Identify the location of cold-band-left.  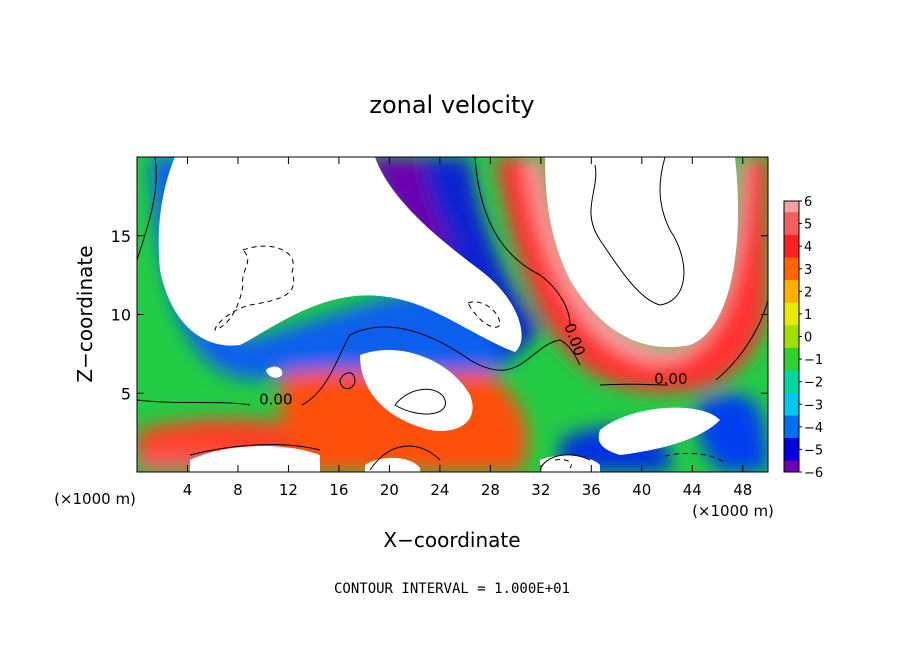
(333, 268).